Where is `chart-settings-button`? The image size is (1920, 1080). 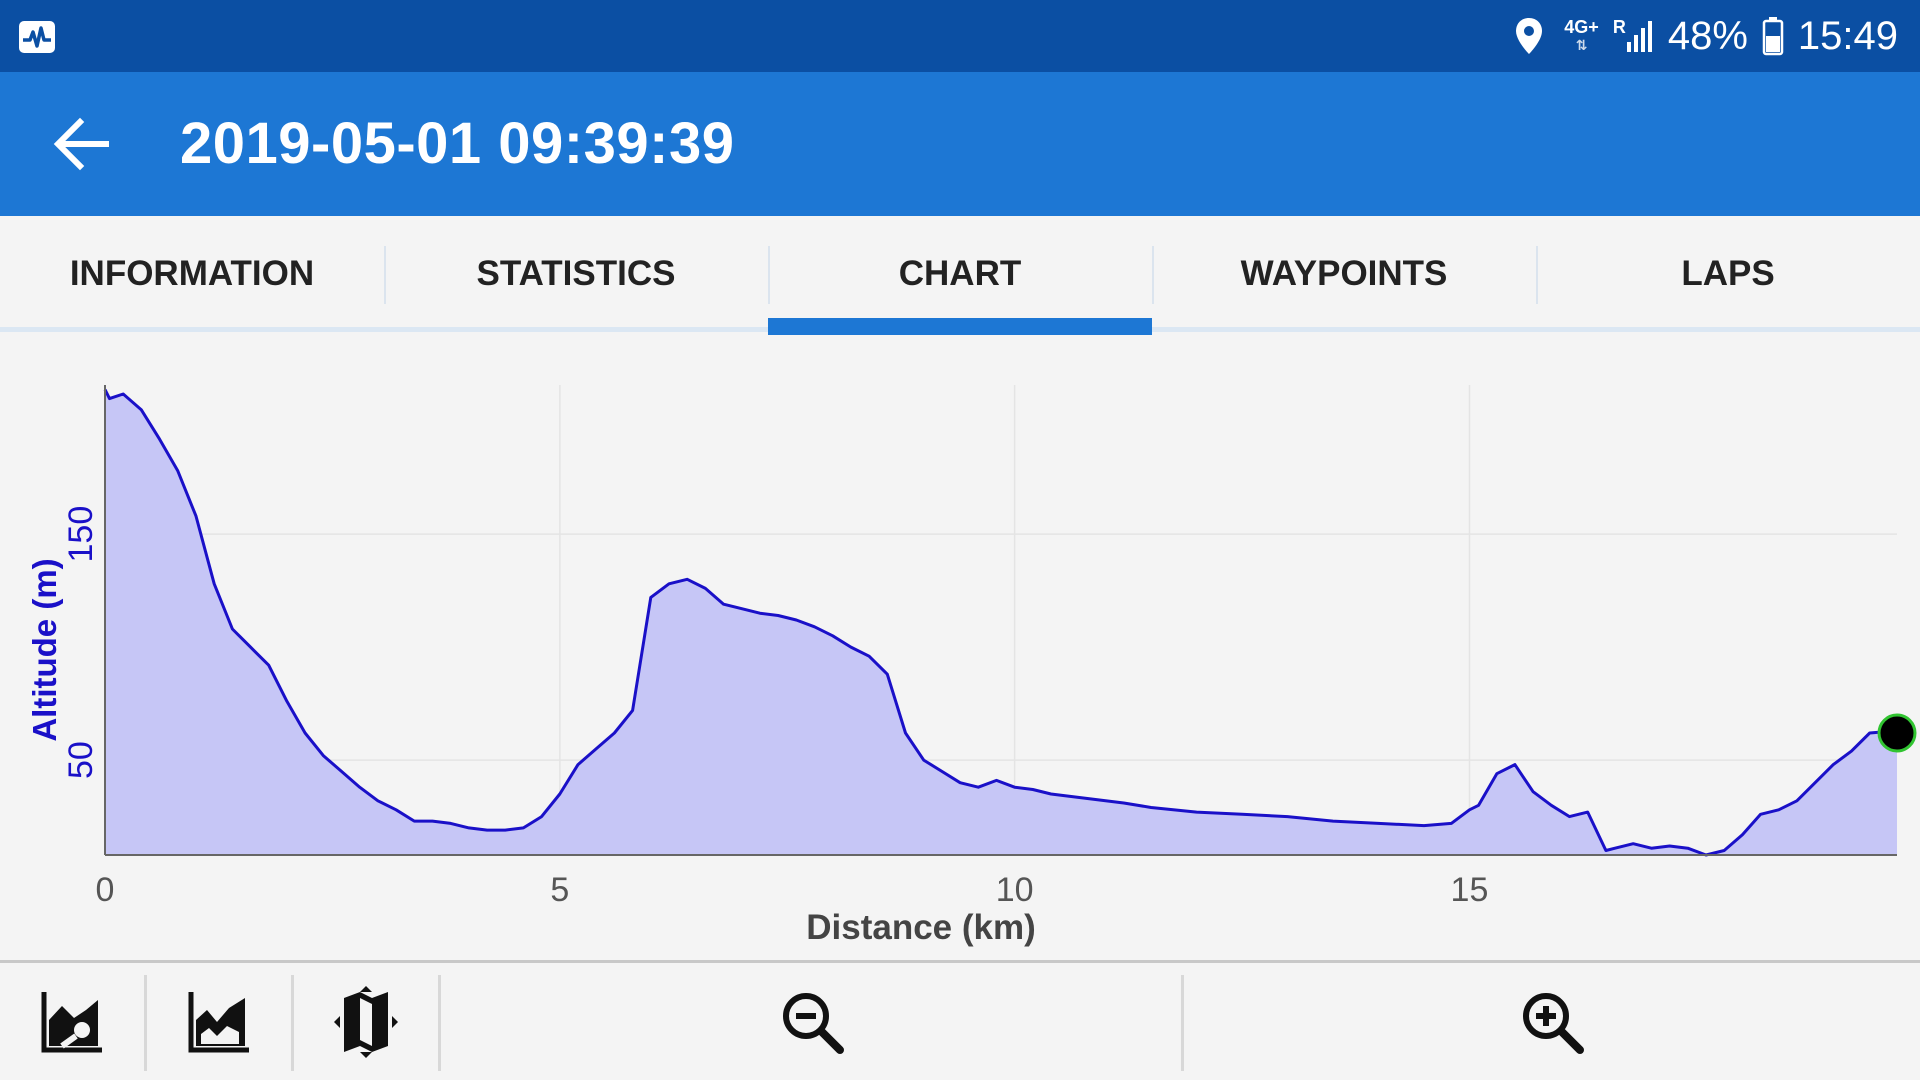
chart-settings-button is located at coordinates (72, 1021).